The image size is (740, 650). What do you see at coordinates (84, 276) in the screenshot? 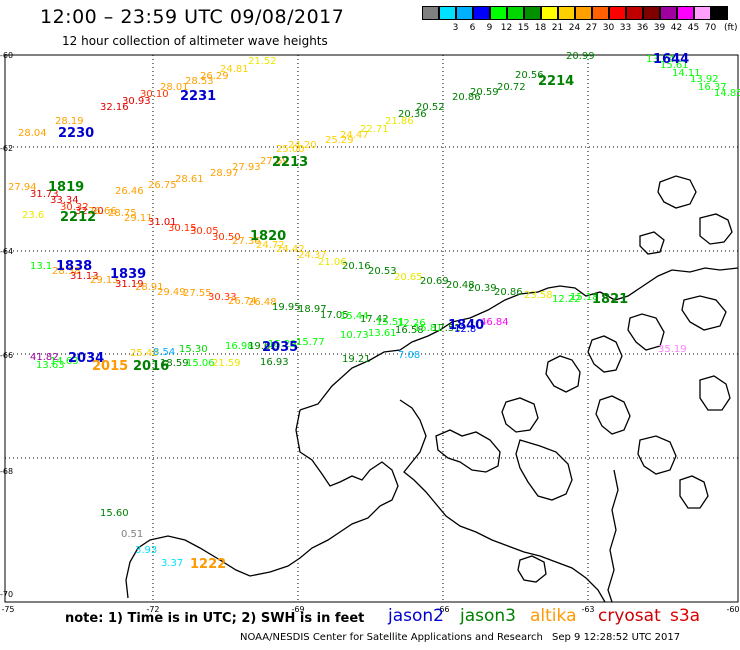
I see `swh-observation: 31.13` at bounding box center [84, 276].